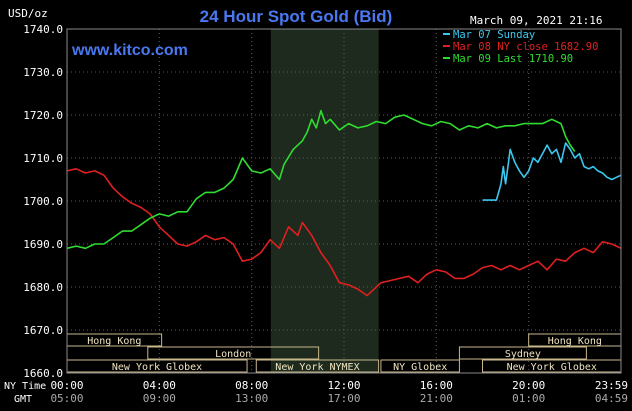 The width and height of the screenshot is (632, 411). I want to click on x-tick-label-ny: 12:00, so click(343, 385).